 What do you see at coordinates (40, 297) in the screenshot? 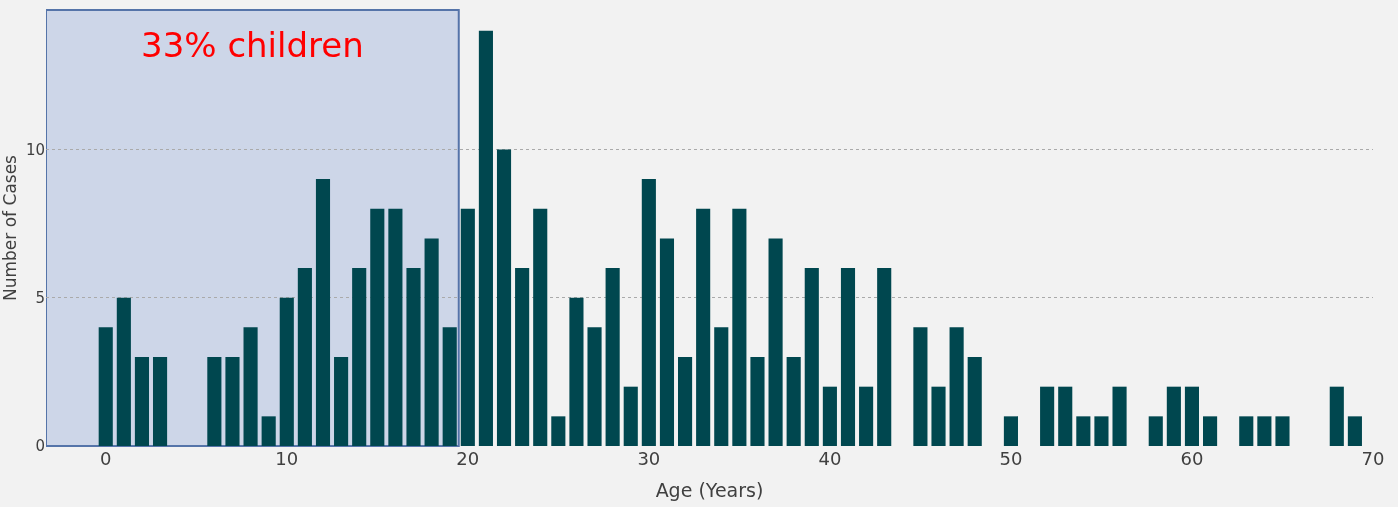
I see `y-tick-label: 5` at bounding box center [40, 297].